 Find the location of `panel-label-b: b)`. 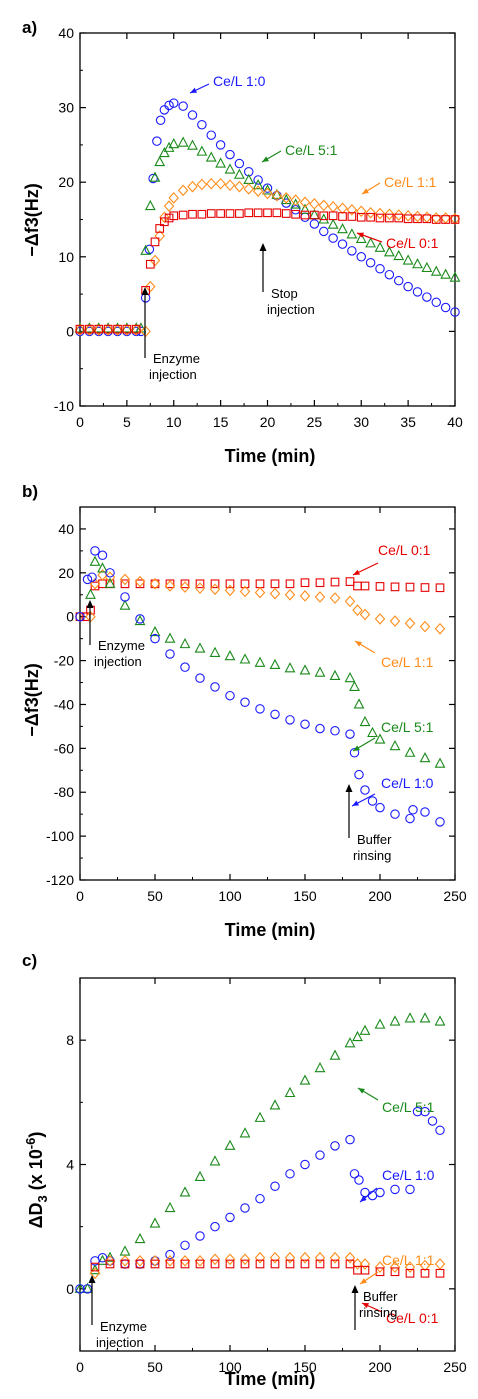

panel-label-b: b) is located at coordinates (30, 491).